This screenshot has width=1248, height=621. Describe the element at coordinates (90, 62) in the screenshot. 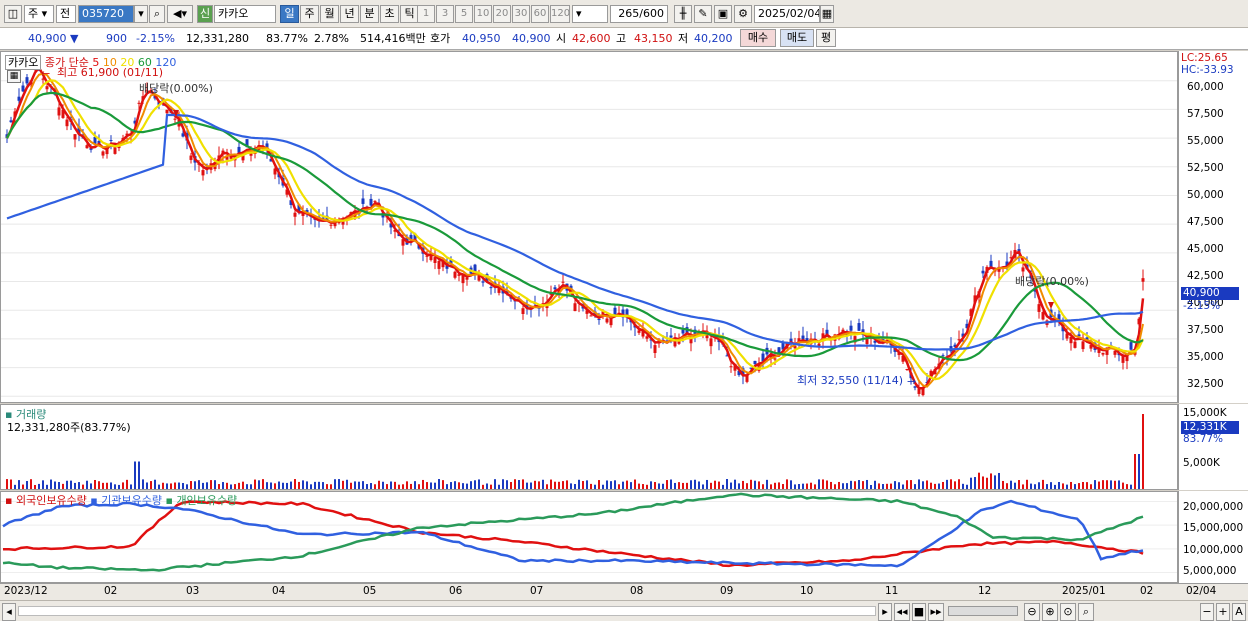

I see `price-legend: 카카오 종가 단순 5 10 20 60 120` at that location.